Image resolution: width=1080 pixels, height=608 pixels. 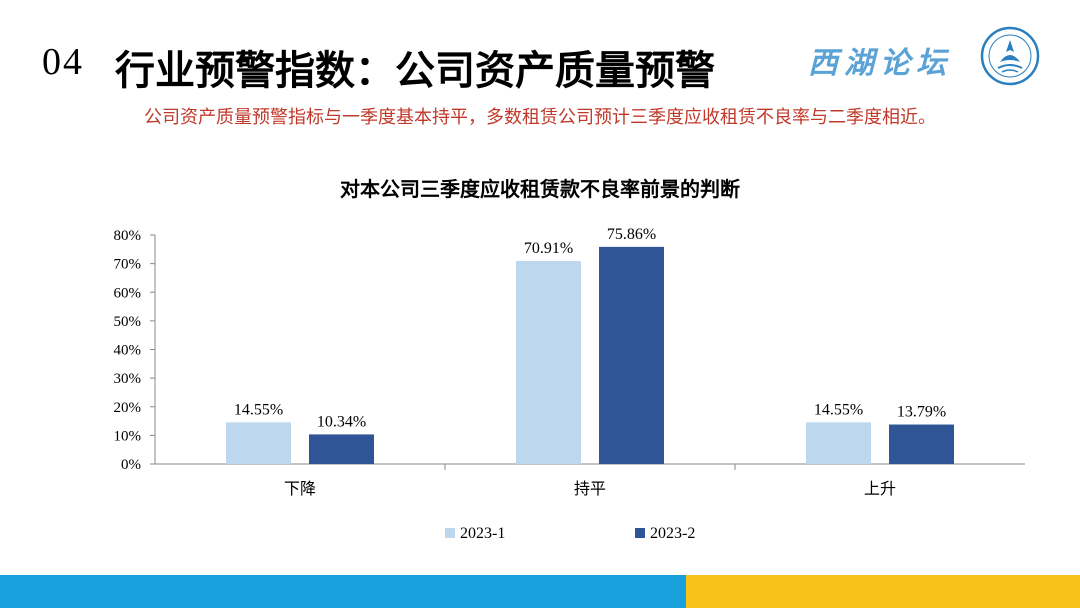 What do you see at coordinates (128, 236) in the screenshot?
I see `y-tick-label: 80%` at bounding box center [128, 236].